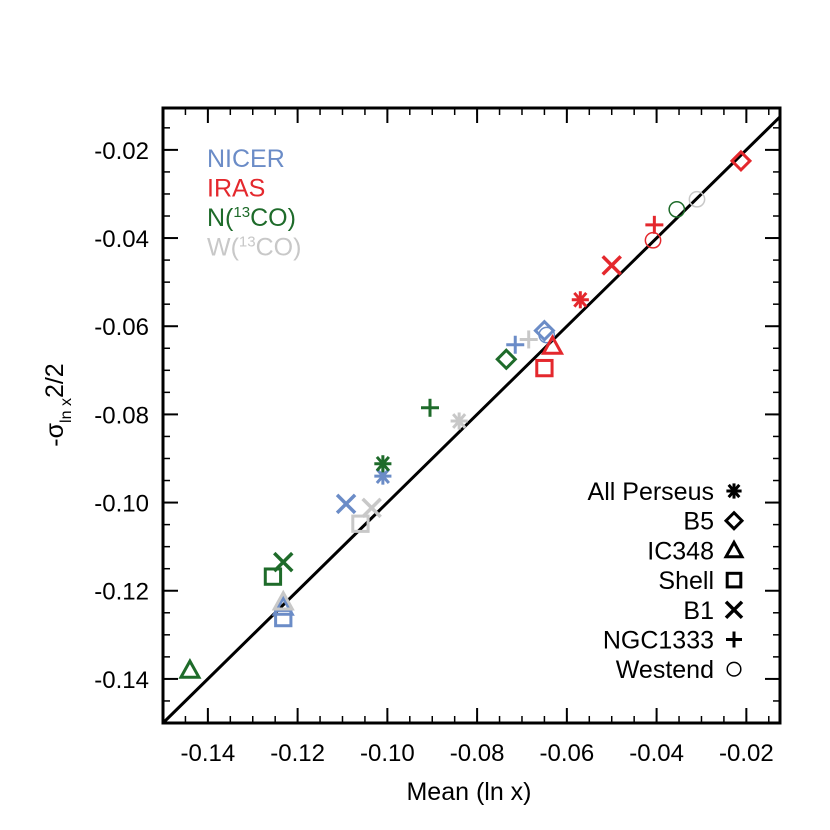 The image size is (830, 830). Describe the element at coordinates (651, 492) in the screenshot. I see `region-legend-label: All Perseus` at that location.